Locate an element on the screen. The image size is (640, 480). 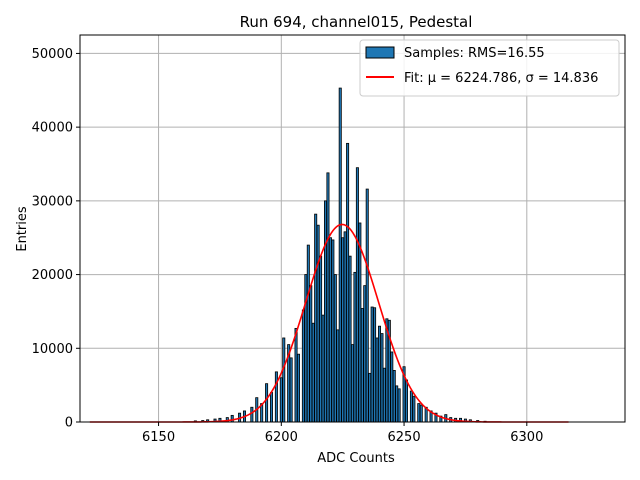
y-tick-label: 30000 is located at coordinates (52, 201).